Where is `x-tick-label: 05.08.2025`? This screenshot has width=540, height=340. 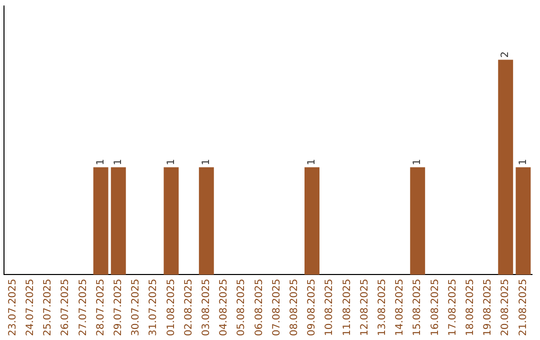 x-tick-label: 05.08.2025 is located at coordinates (242, 307).